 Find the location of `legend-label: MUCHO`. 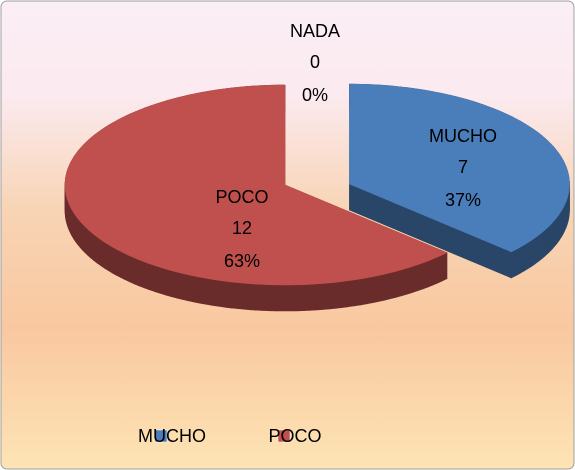

legend-label: MUCHO is located at coordinates (172, 436).